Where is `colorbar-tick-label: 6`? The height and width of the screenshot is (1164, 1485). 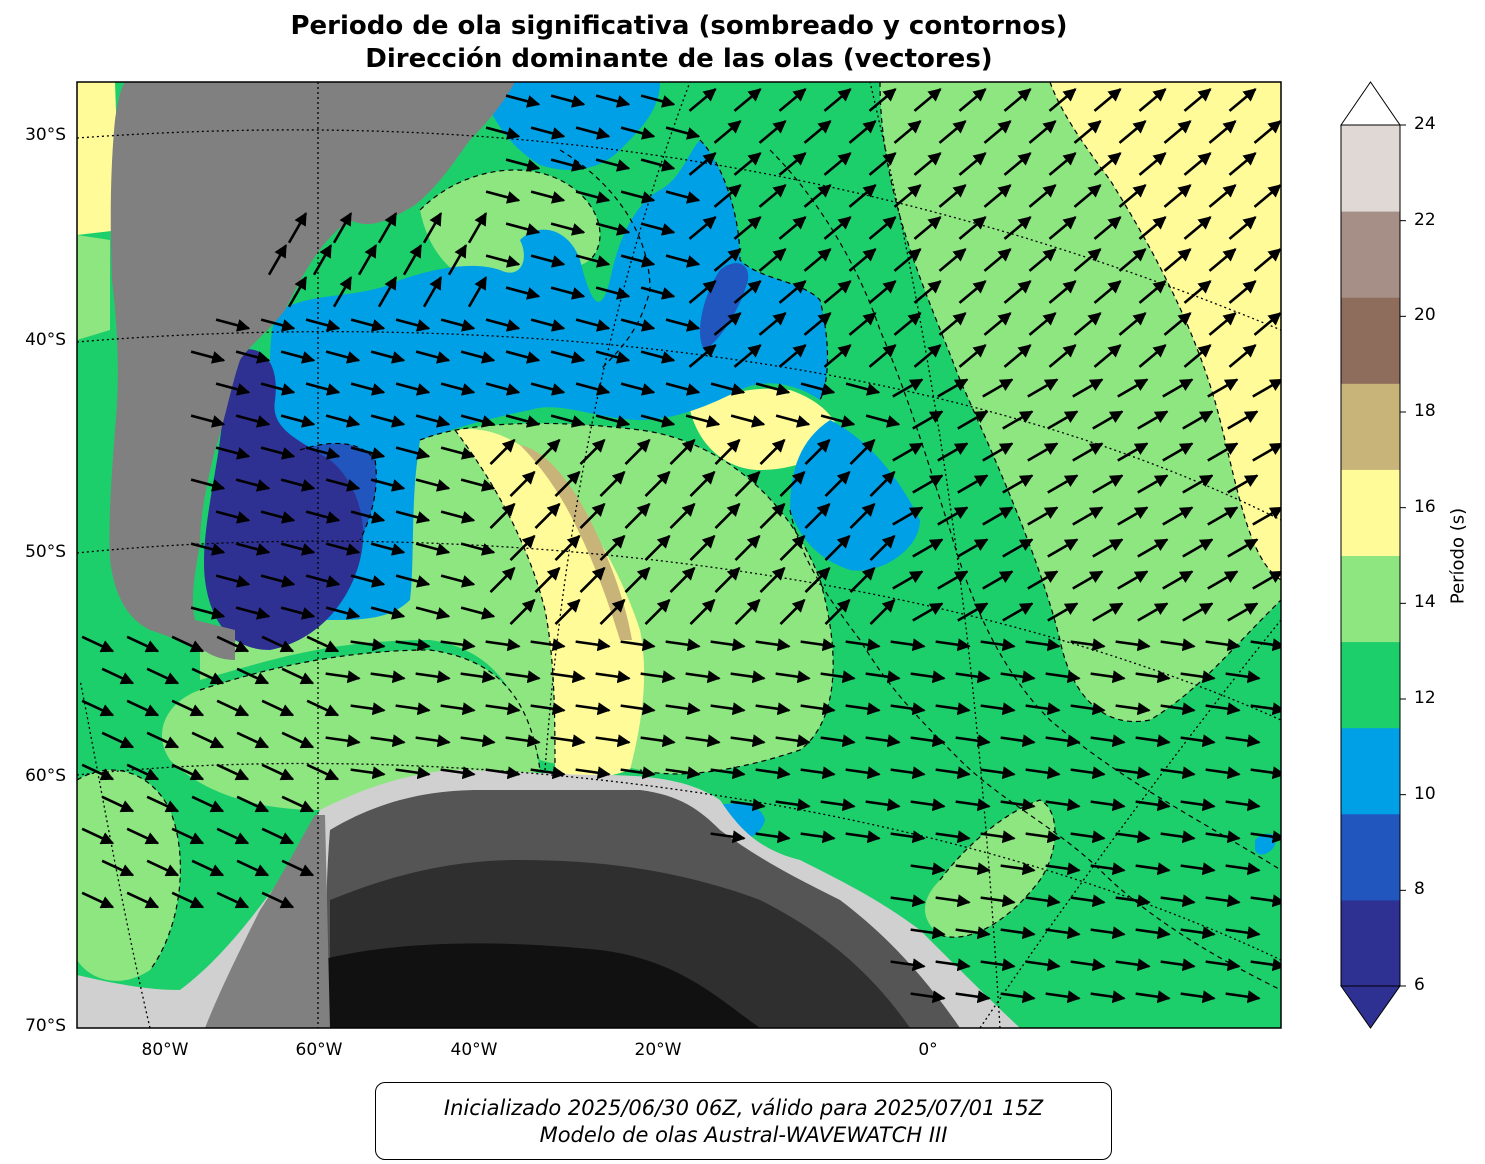 colorbar-tick-label: 6 is located at coordinates (1419, 985).